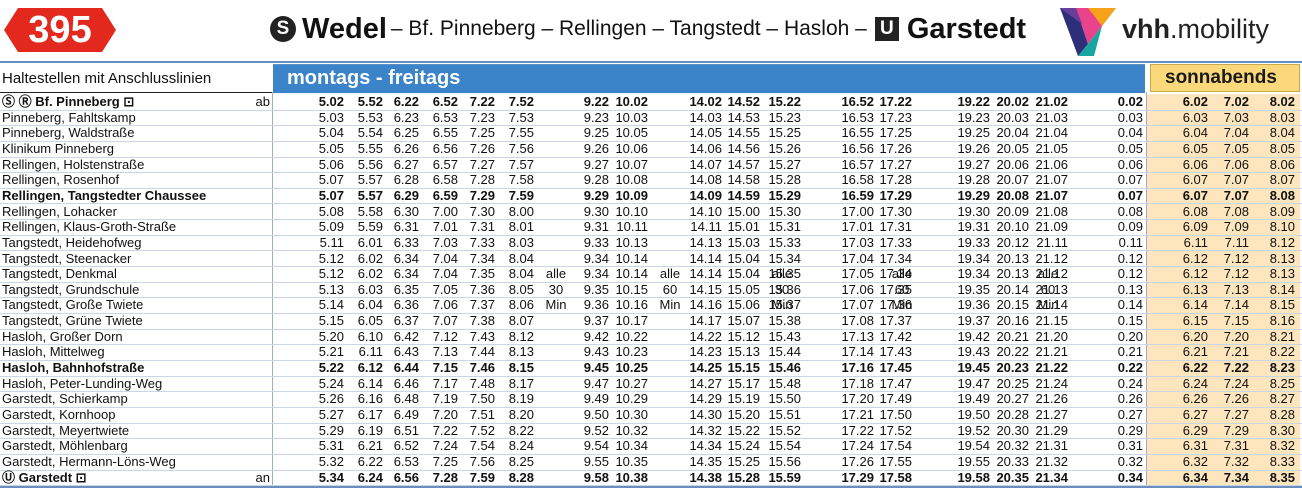 Image resolution: width=1302 pixels, height=489 pixels. What do you see at coordinates (1195, 117) in the screenshot?
I see `departure-time: 6.03` at bounding box center [1195, 117].